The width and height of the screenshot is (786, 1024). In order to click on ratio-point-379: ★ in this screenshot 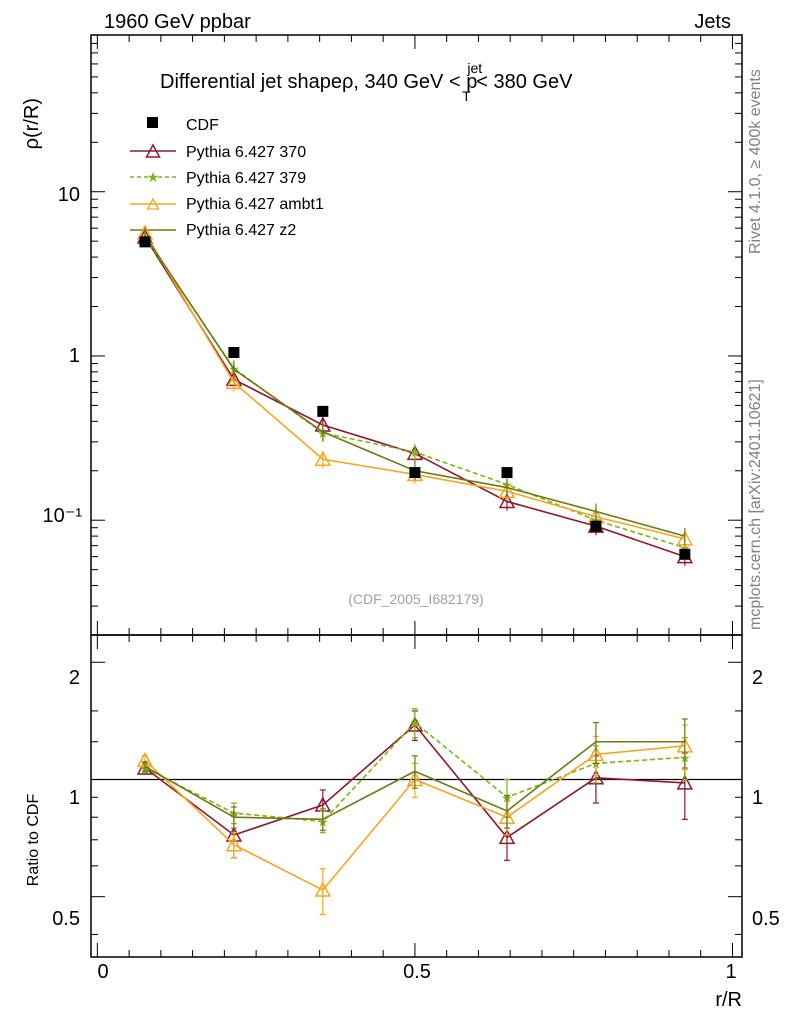, I will do `click(415, 724)`.